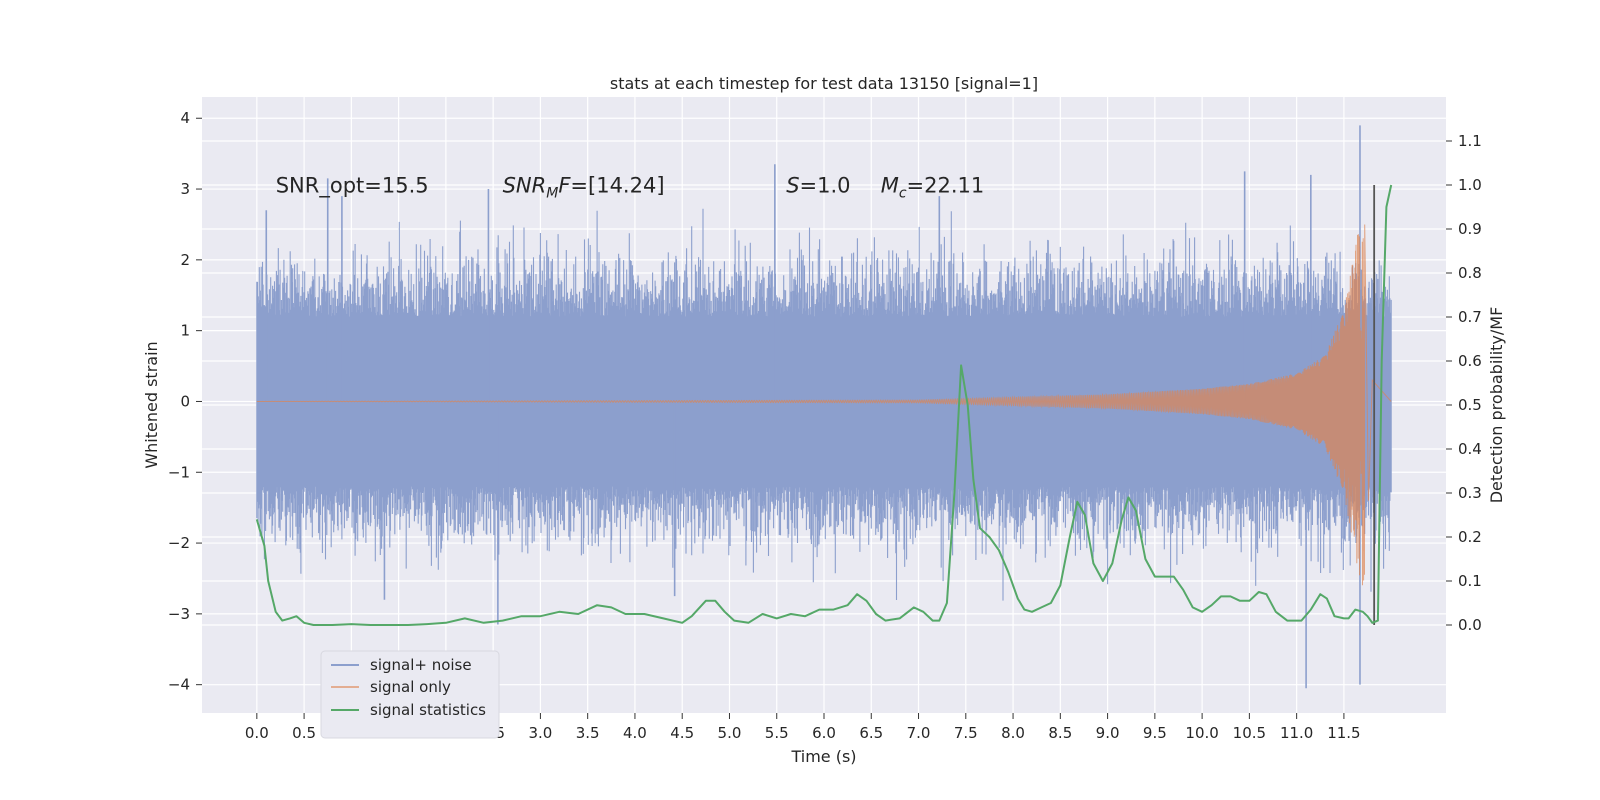 The width and height of the screenshot is (1600, 800). I want to click on x-axis-title: Time (s), so click(823, 756).